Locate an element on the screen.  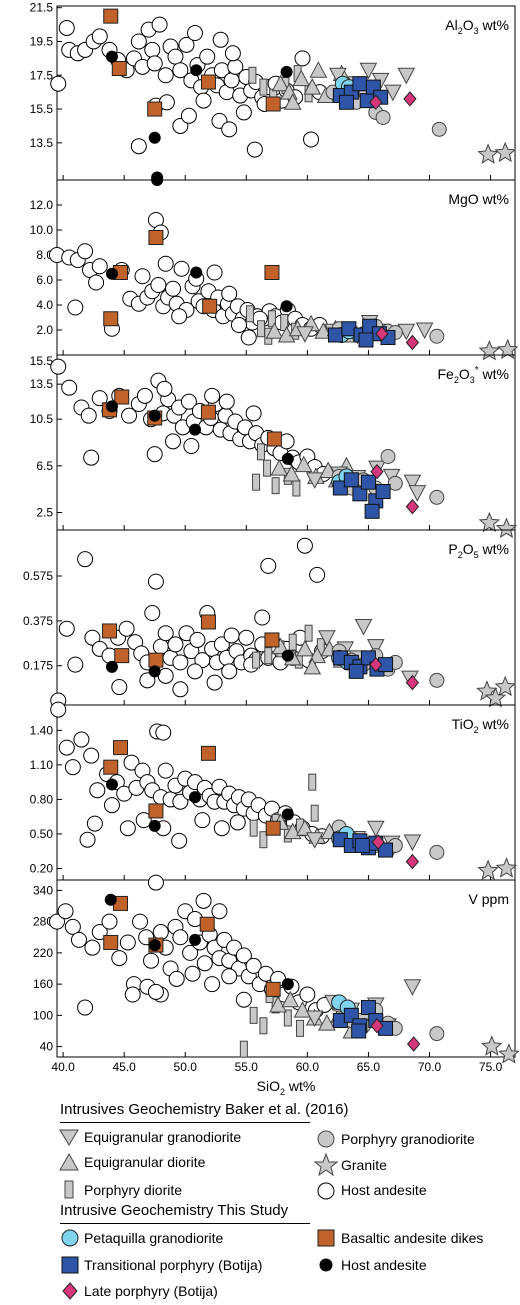
legend-symbol-equi-dior is located at coordinates (69, 1161).